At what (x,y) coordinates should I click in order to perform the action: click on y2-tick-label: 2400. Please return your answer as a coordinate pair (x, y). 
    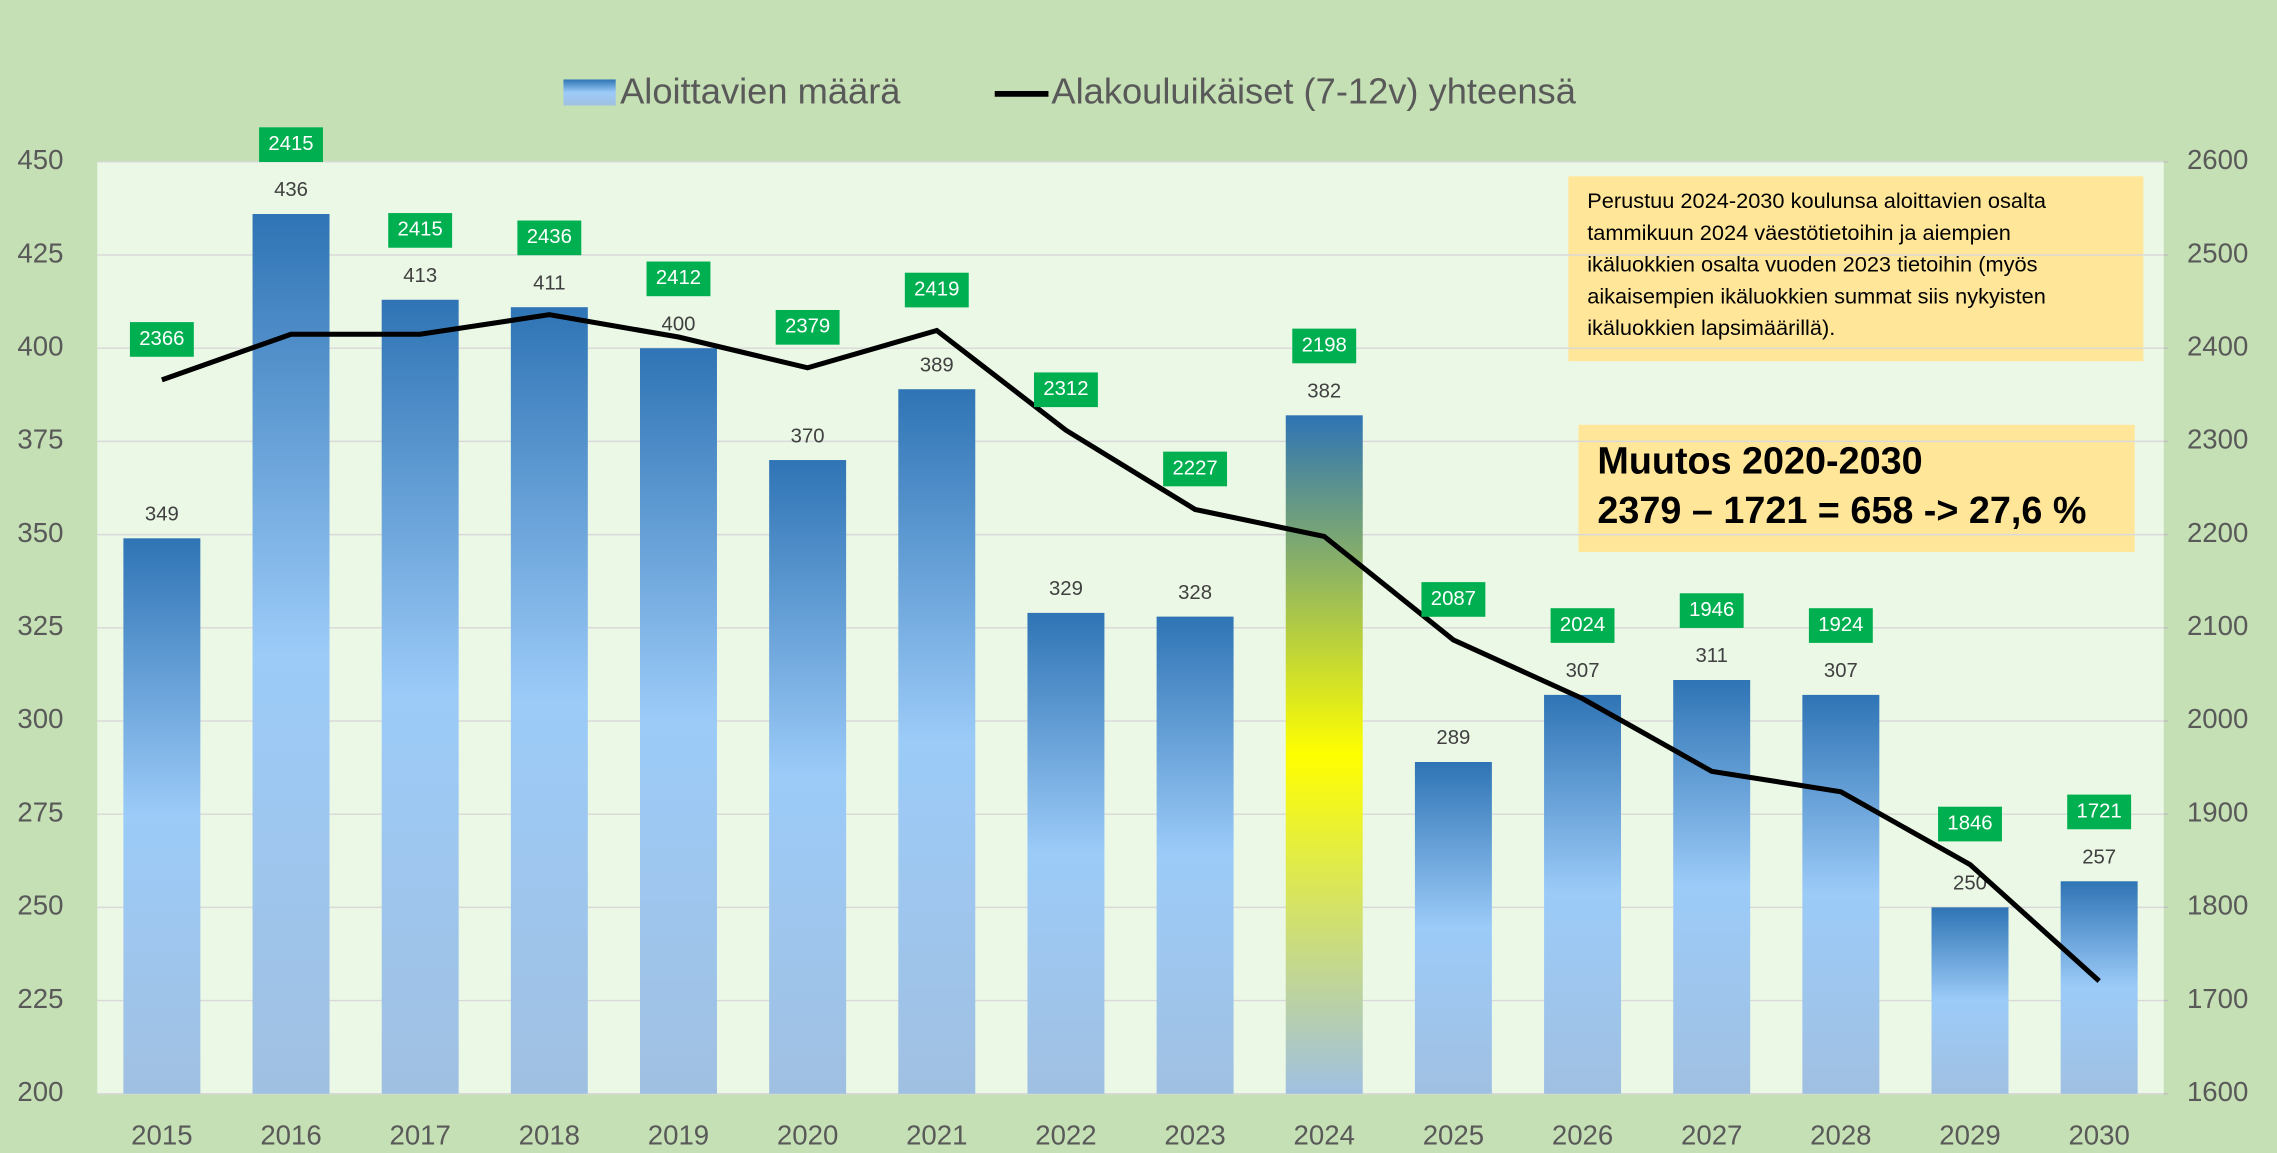
    Looking at the image, I should click on (2217, 346).